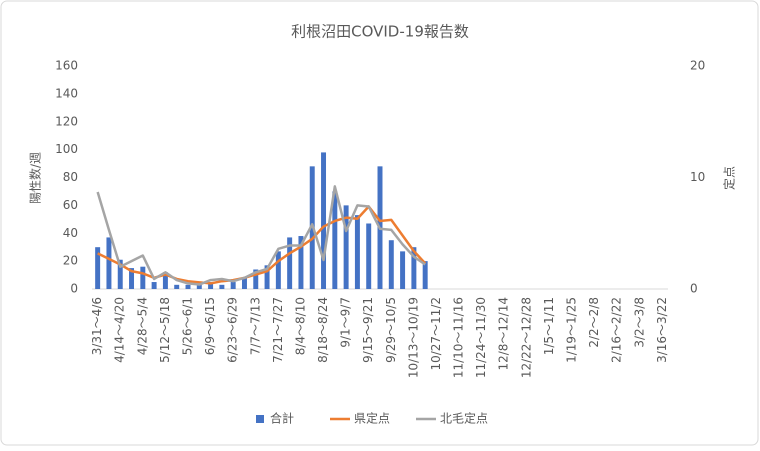  I want to click on x-tick-label: 3/16～3/22, so click(662, 330).